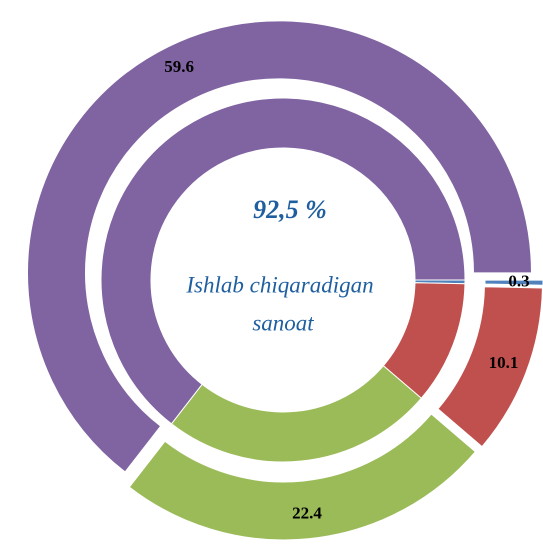  I want to click on center-value: 92,5 %, so click(290, 209).